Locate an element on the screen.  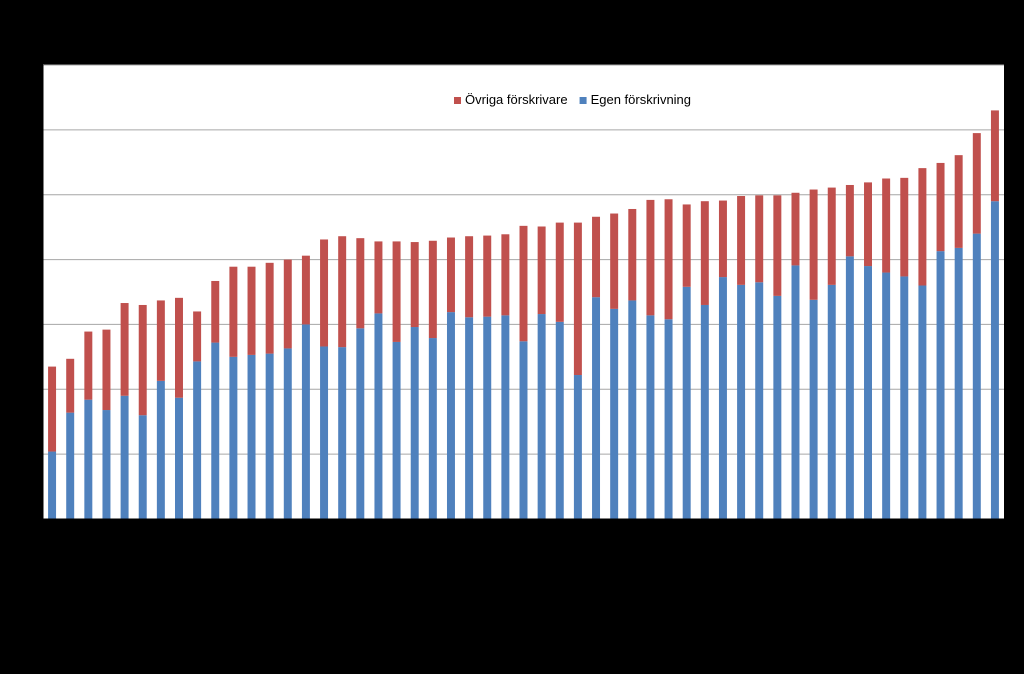
legend-label: Egen förskrivning is located at coordinates (641, 99).